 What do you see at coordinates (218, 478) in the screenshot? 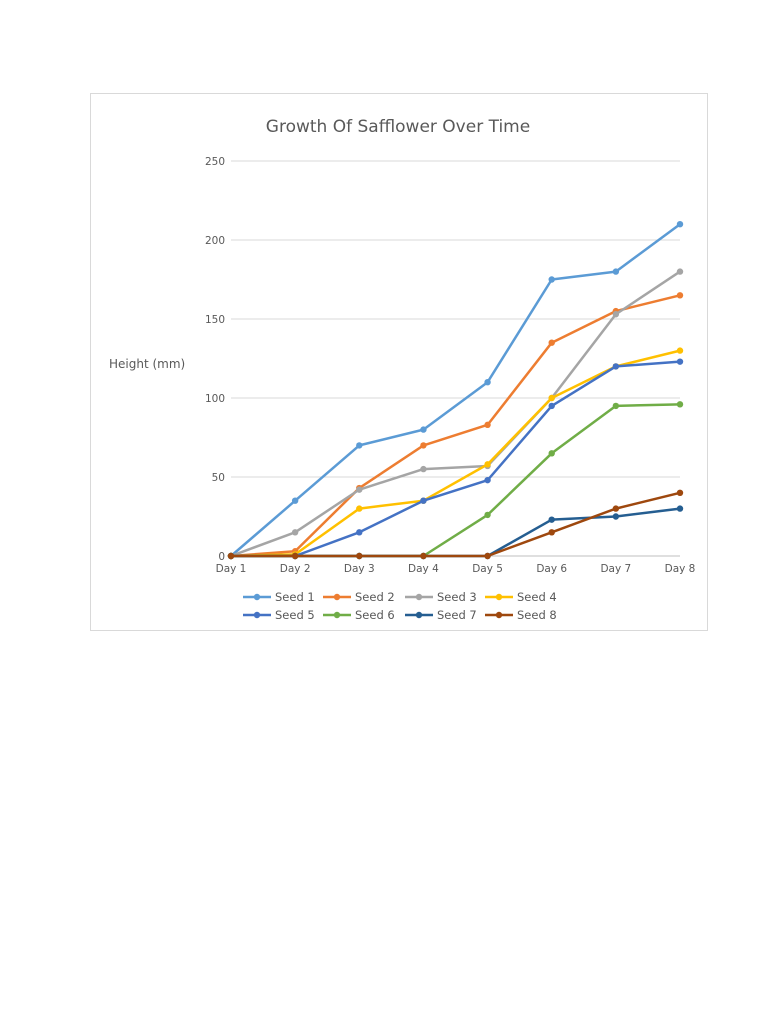
I see `y-tick-label: 50` at bounding box center [218, 478].